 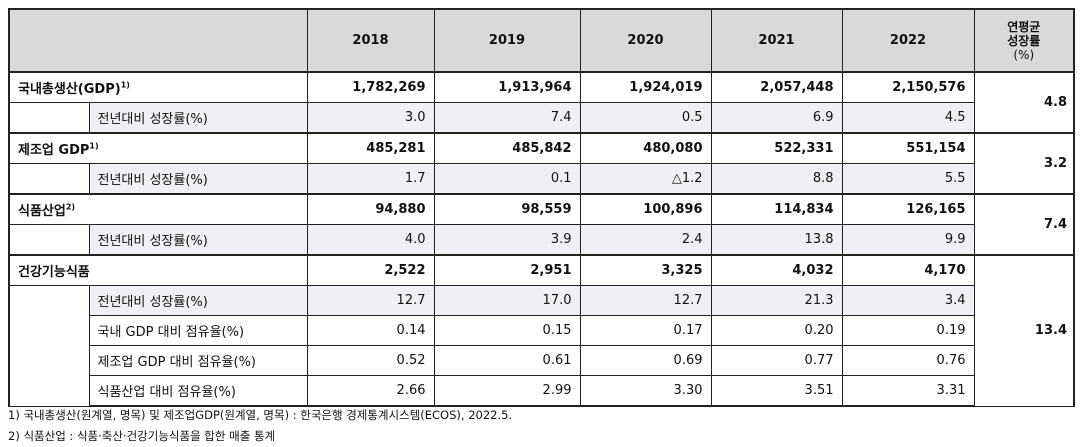 What do you see at coordinates (1024, 330) in the screenshot?
I see `avg-growth-cell: 13.4` at bounding box center [1024, 330].